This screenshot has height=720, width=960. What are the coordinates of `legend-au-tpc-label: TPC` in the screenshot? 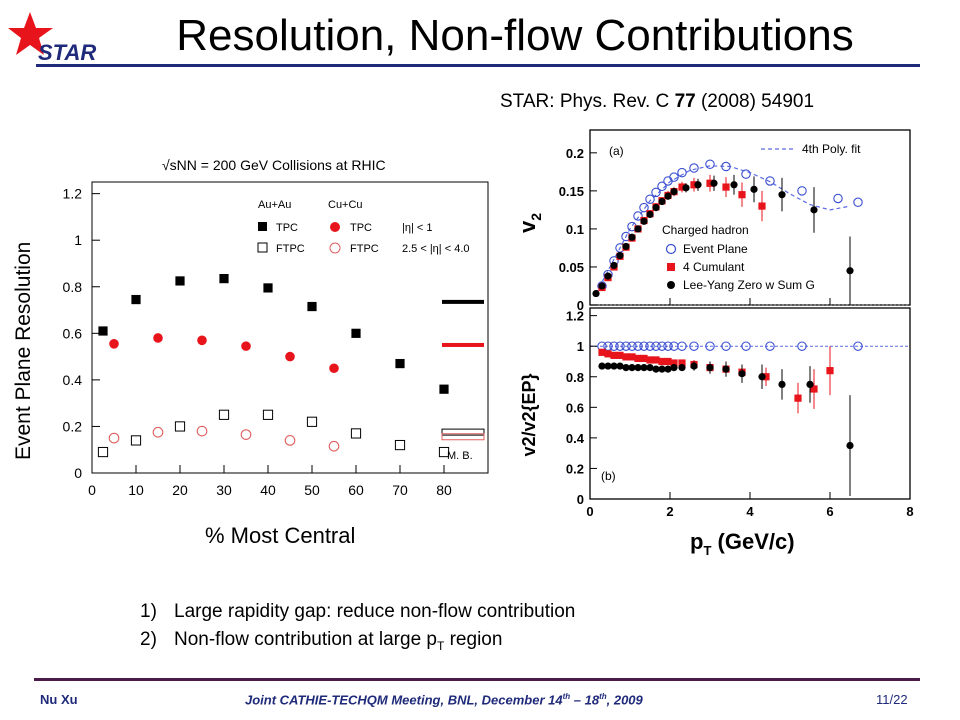 It's located at (287, 228).